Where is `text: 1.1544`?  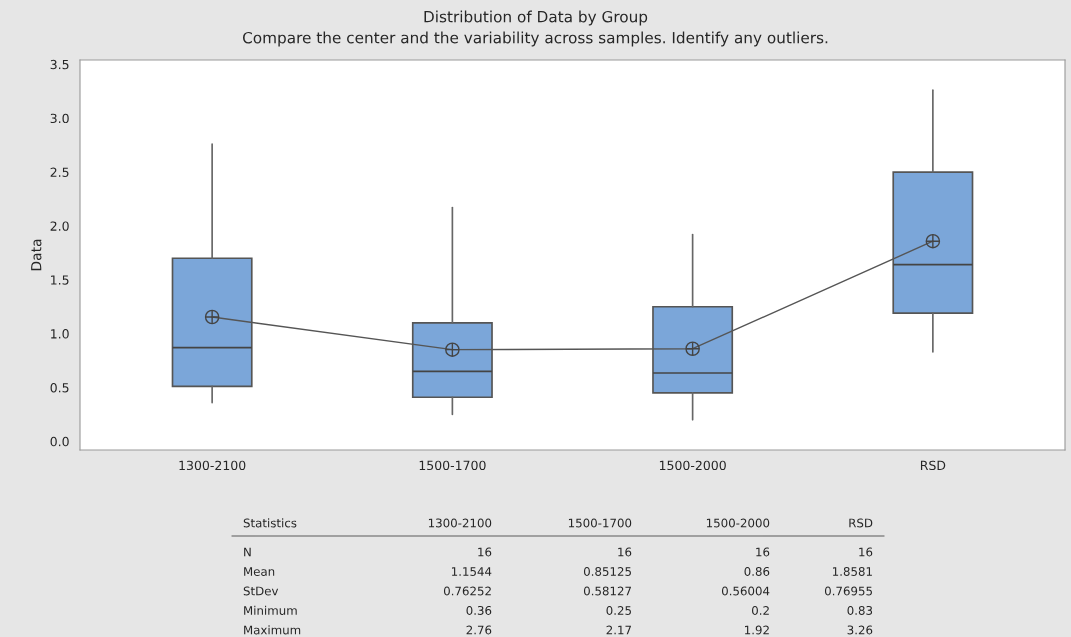
text: 1.1544 is located at coordinates (471, 571).